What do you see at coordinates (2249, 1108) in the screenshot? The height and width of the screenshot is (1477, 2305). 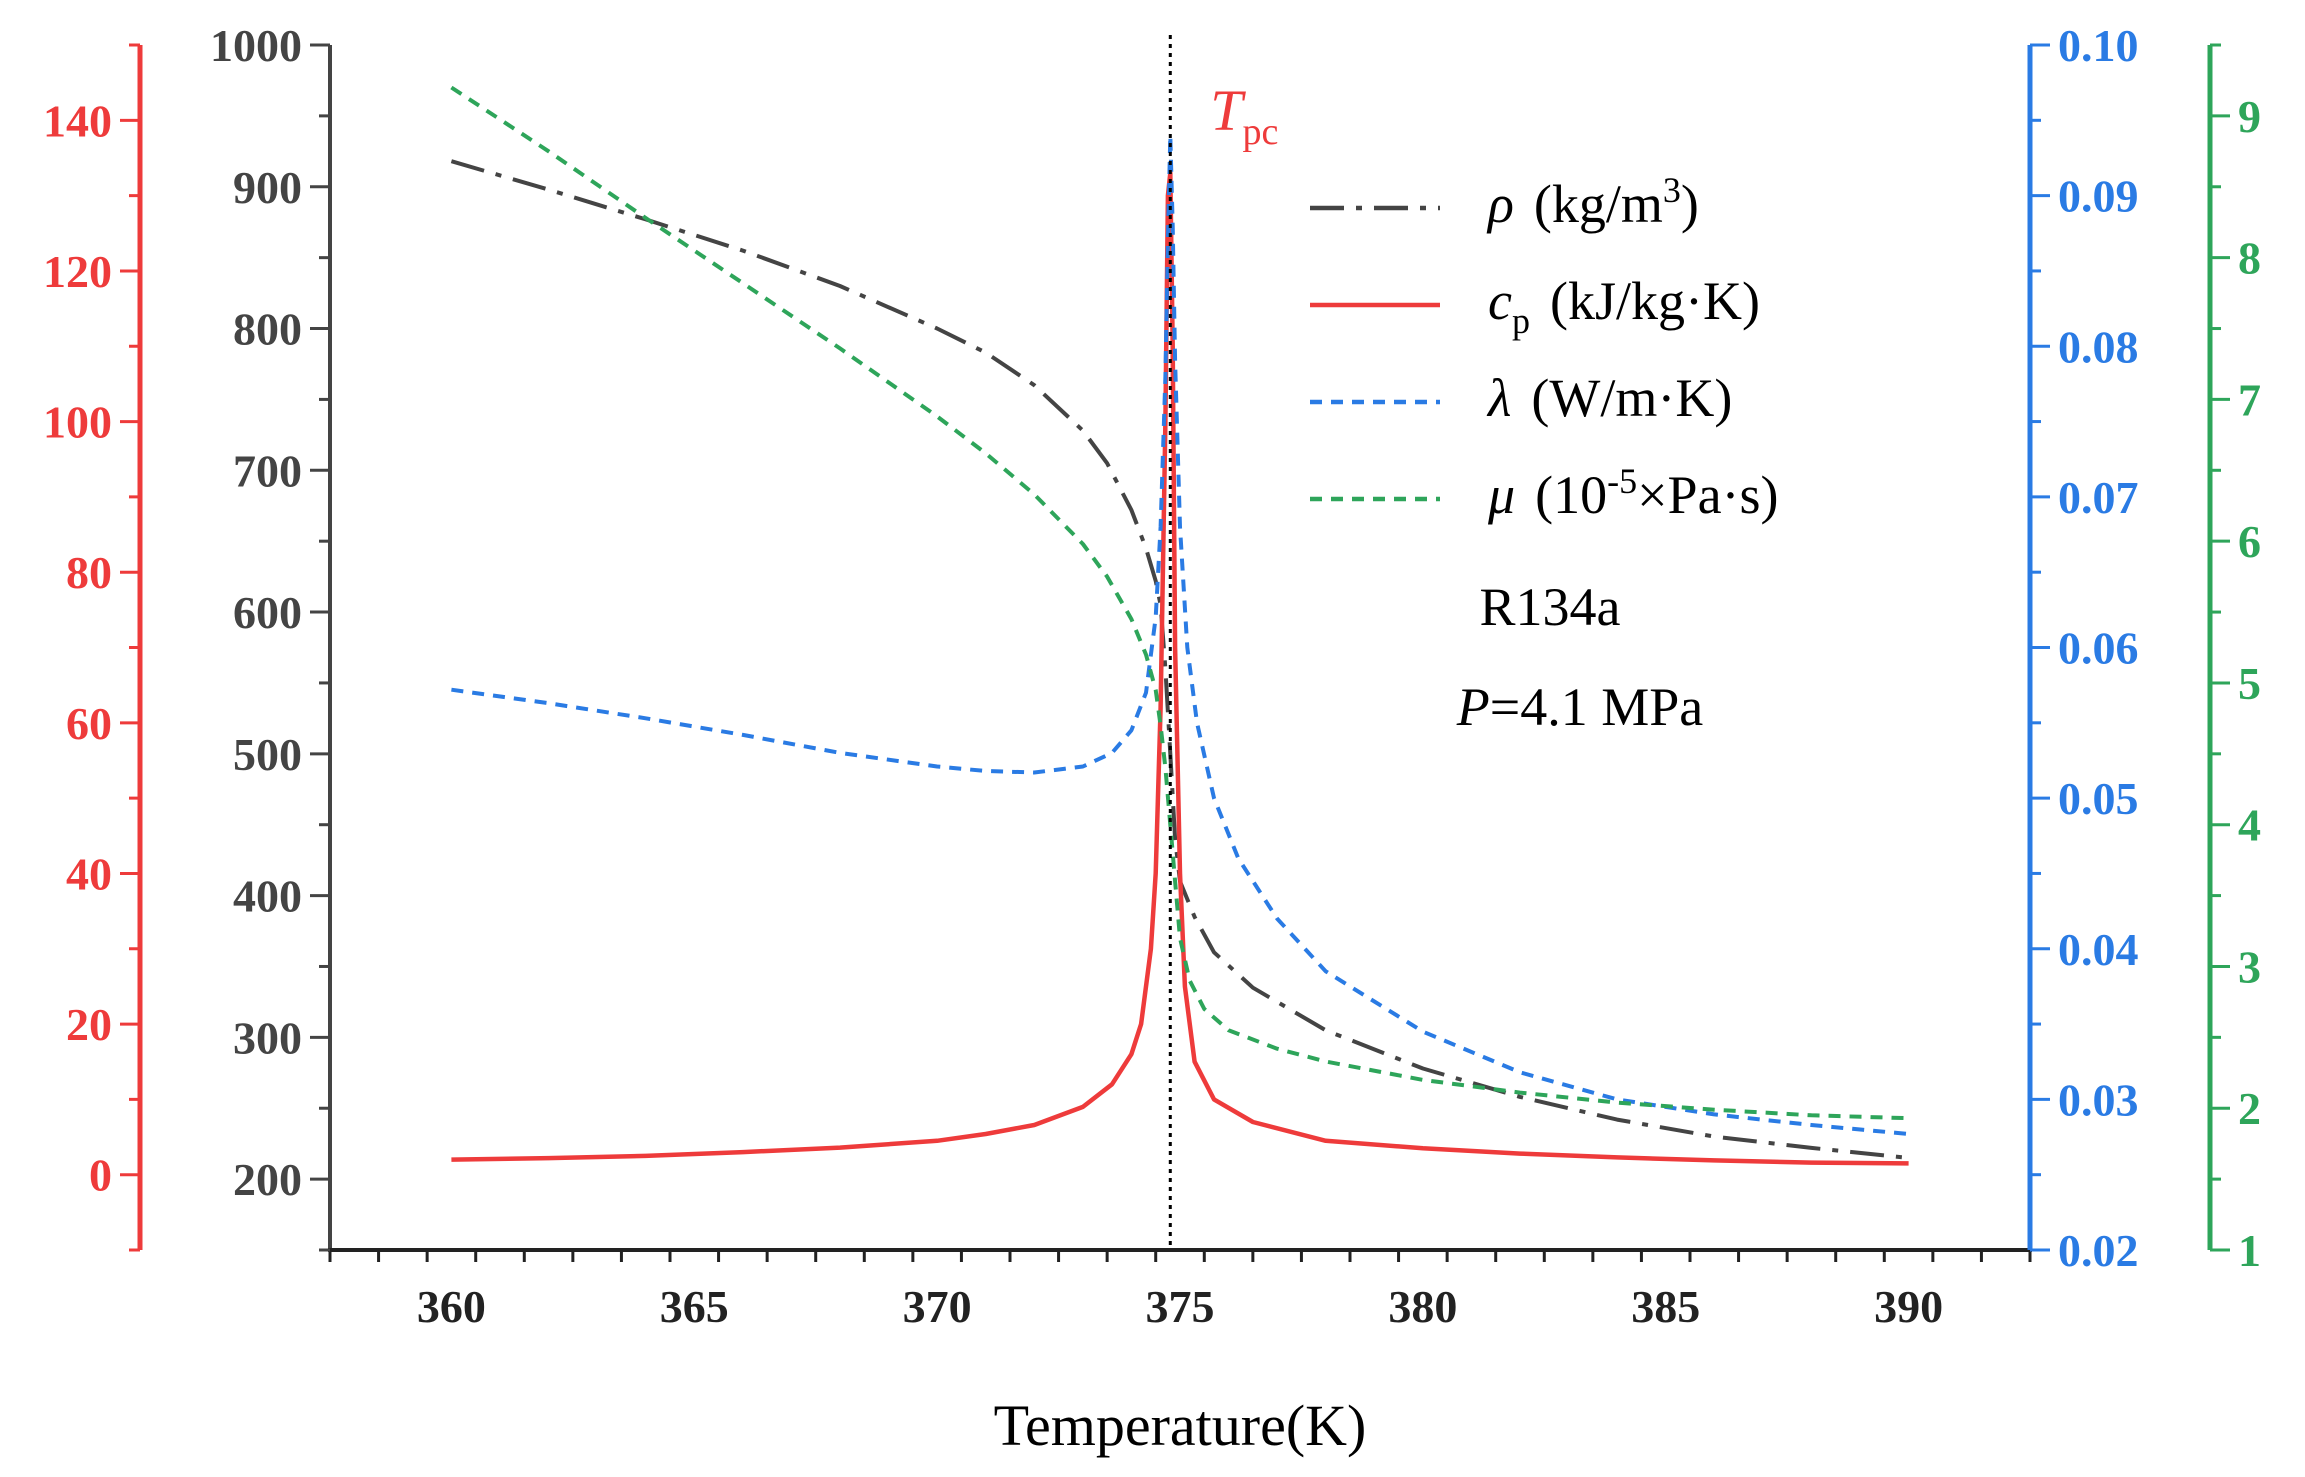 I see `mu-tick-label: 2` at bounding box center [2249, 1108].